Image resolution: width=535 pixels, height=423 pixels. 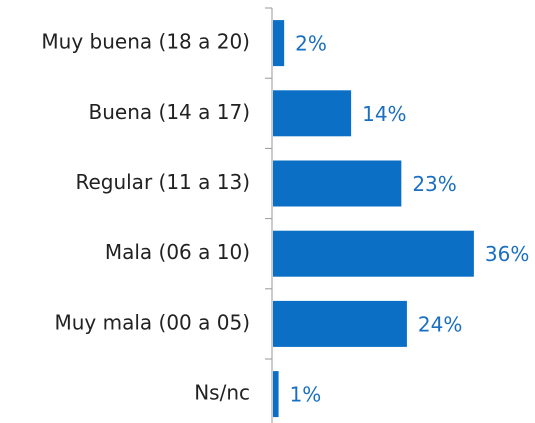 I want to click on value-label: 1%, so click(x=306, y=395).